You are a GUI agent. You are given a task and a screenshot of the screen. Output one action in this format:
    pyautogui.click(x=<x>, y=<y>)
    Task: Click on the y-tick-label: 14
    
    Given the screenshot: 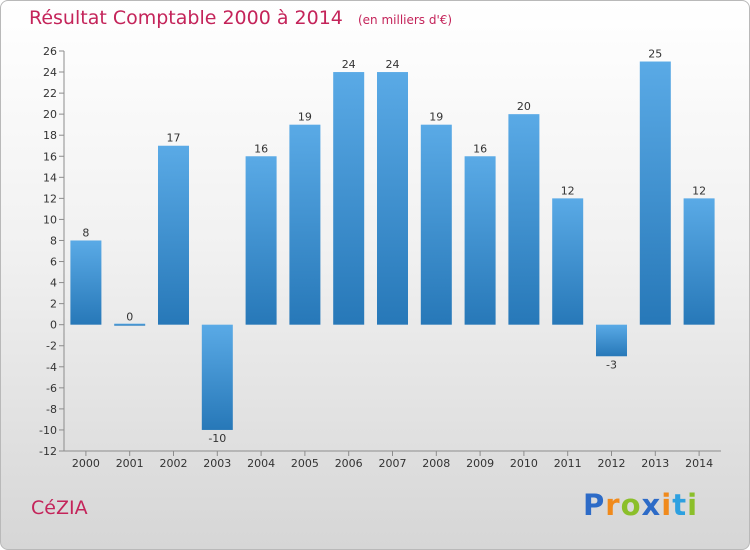 What is the action you would take?
    pyautogui.click(x=50, y=177)
    